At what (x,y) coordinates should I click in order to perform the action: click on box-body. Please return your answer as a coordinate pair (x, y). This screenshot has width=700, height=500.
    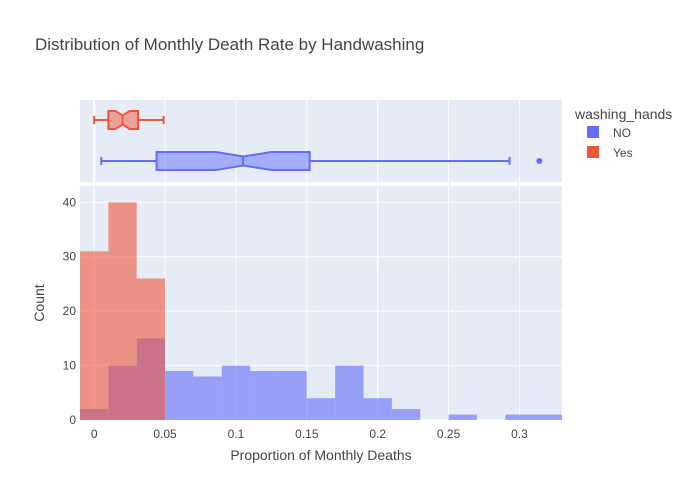
    Looking at the image, I should click on (233, 161).